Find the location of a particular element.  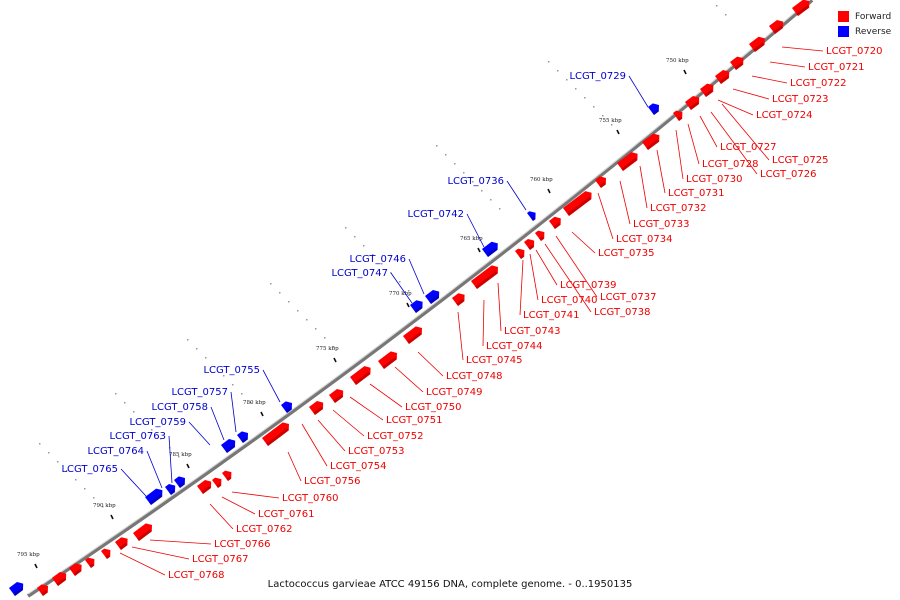

gene-label-lcgt-0753: LCGT_0753 is located at coordinates (376, 451).